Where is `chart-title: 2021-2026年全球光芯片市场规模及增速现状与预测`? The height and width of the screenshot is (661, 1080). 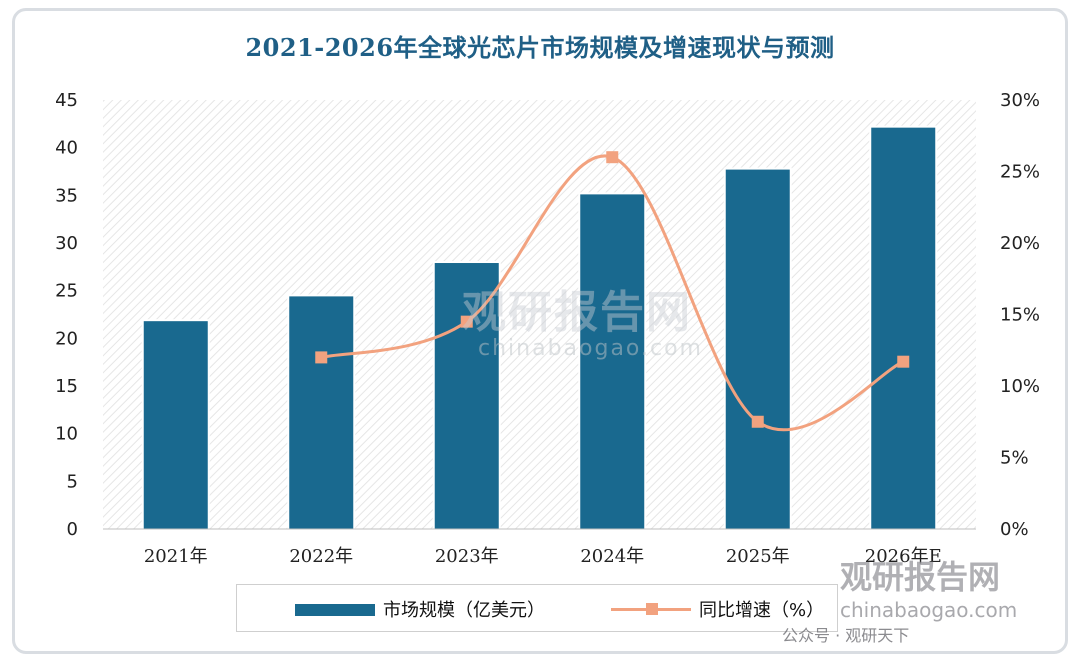
chart-title: 2021-2026年全球光芯片市场规模及增速现状与预测 is located at coordinates (540, 47).